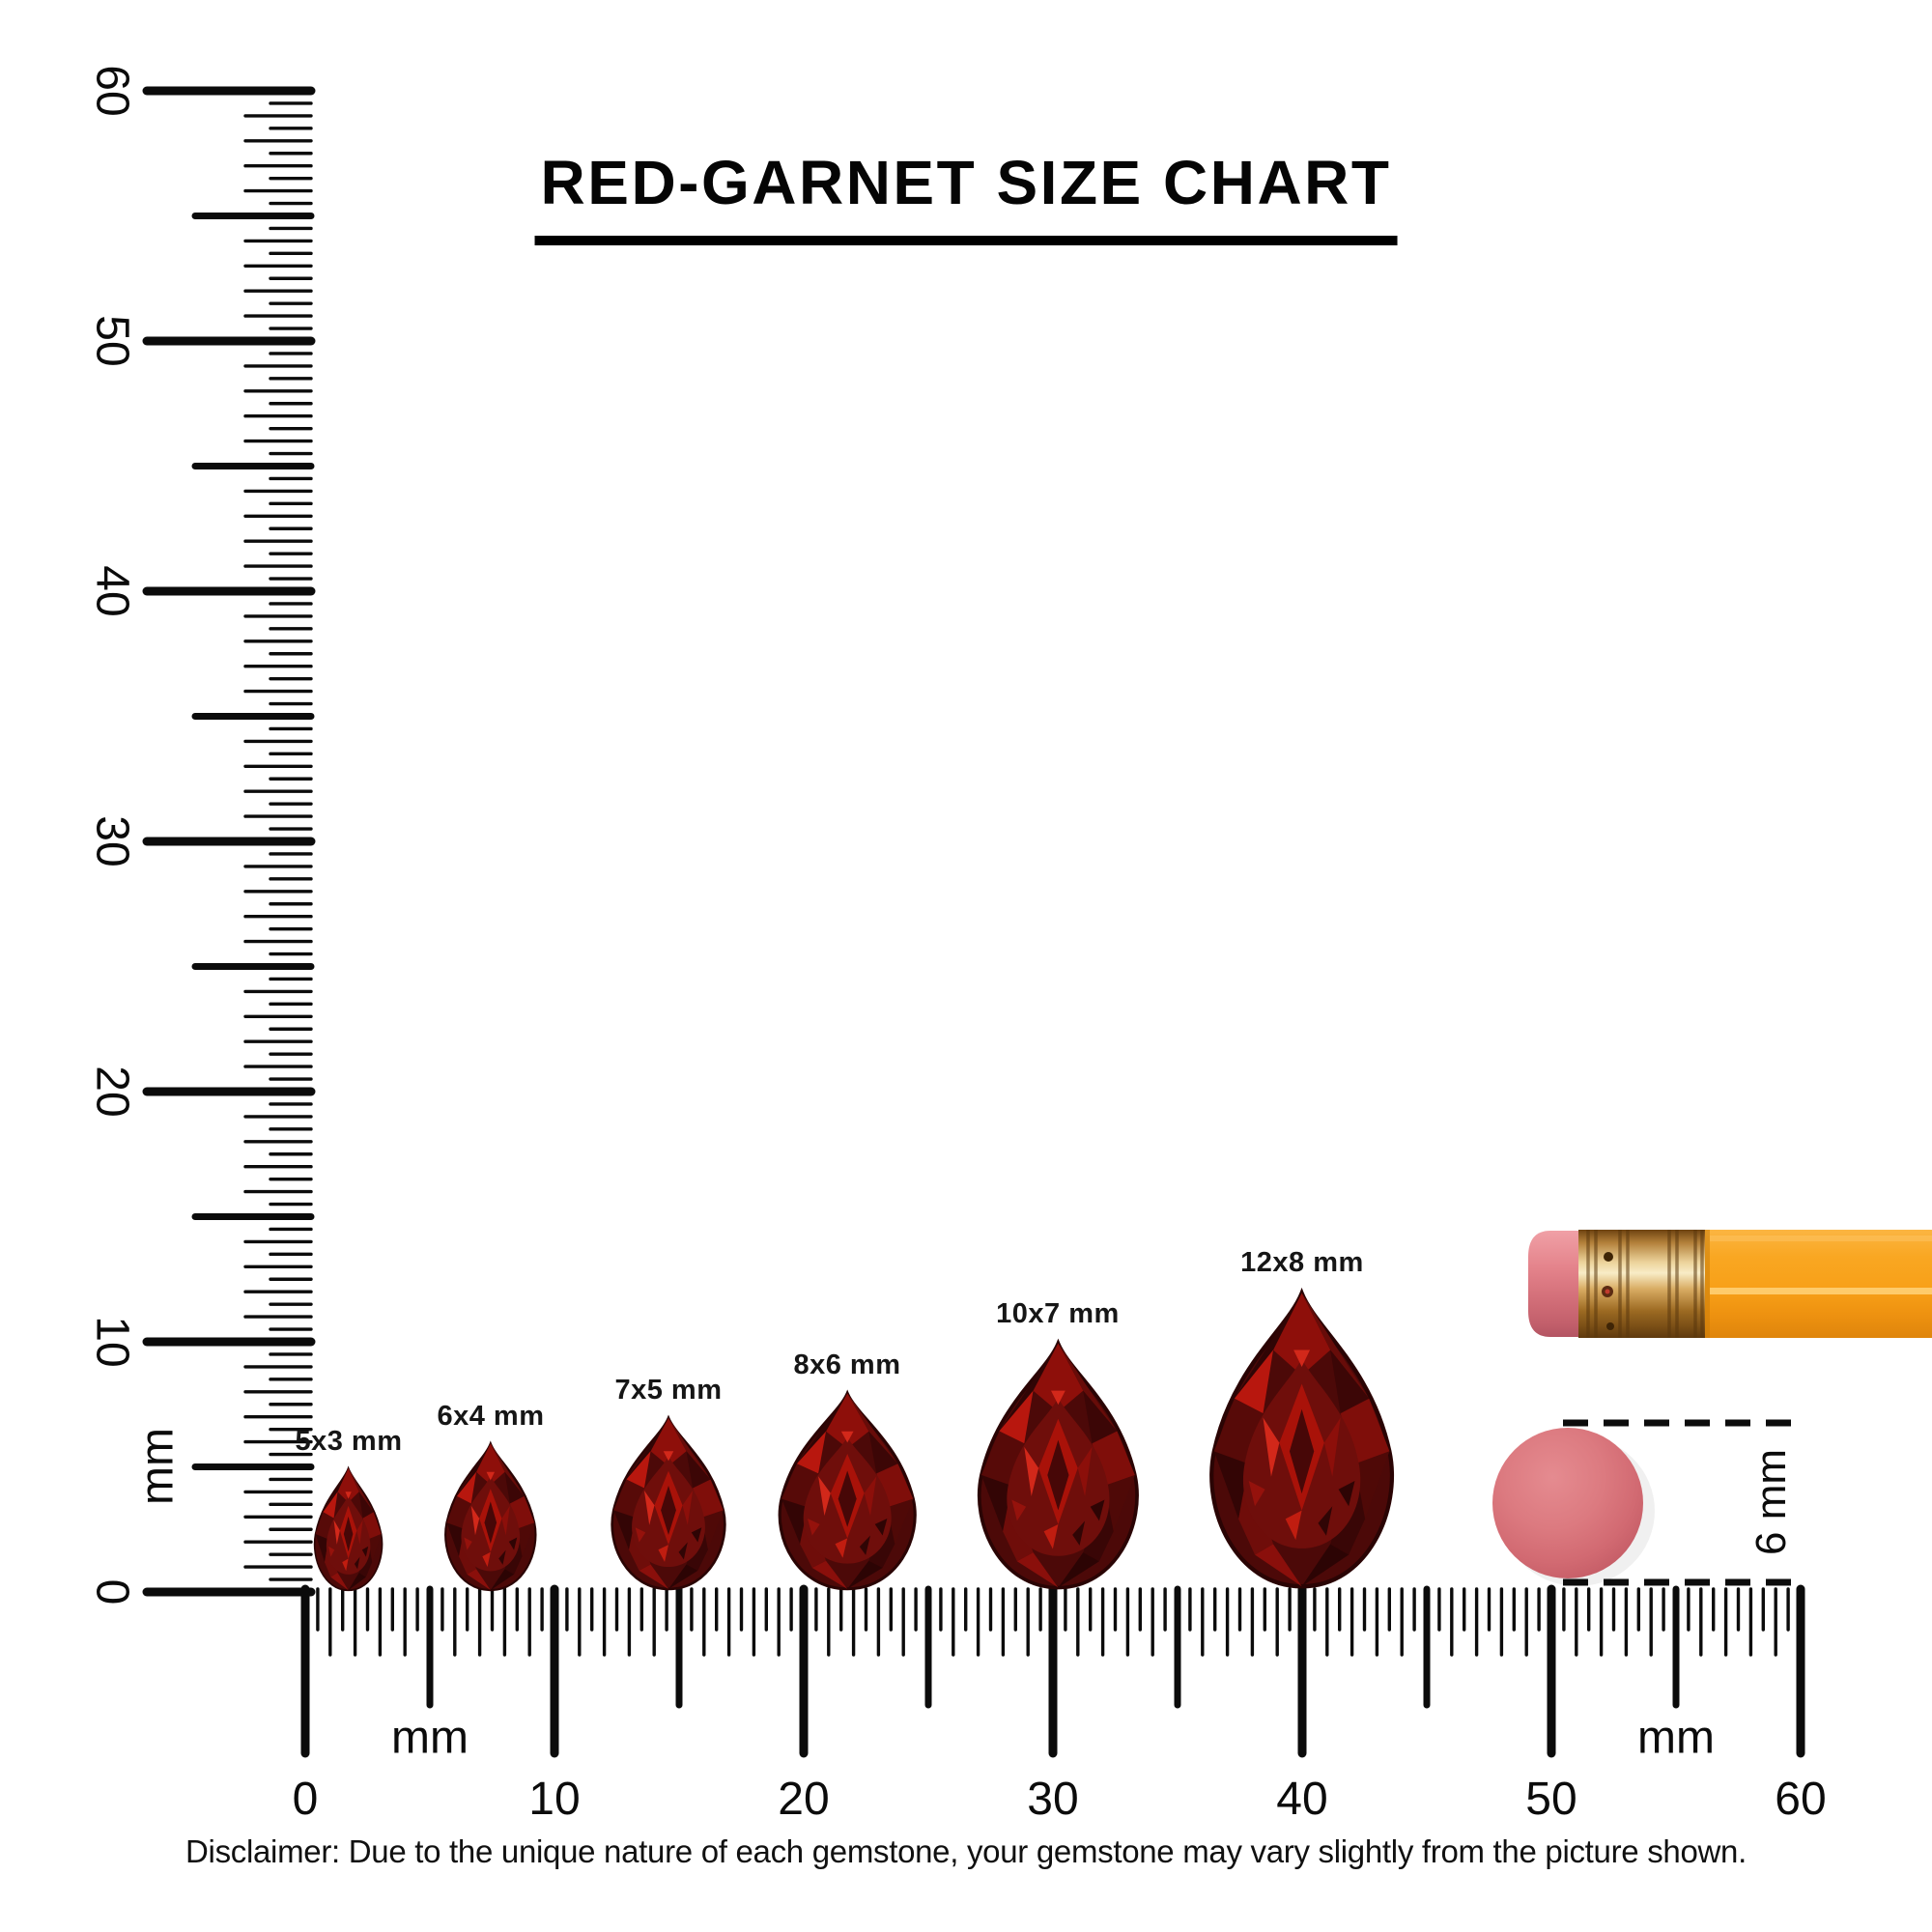  Describe the element at coordinates (490, 1515) in the screenshot. I see `garnet-gem-6x4` at that location.